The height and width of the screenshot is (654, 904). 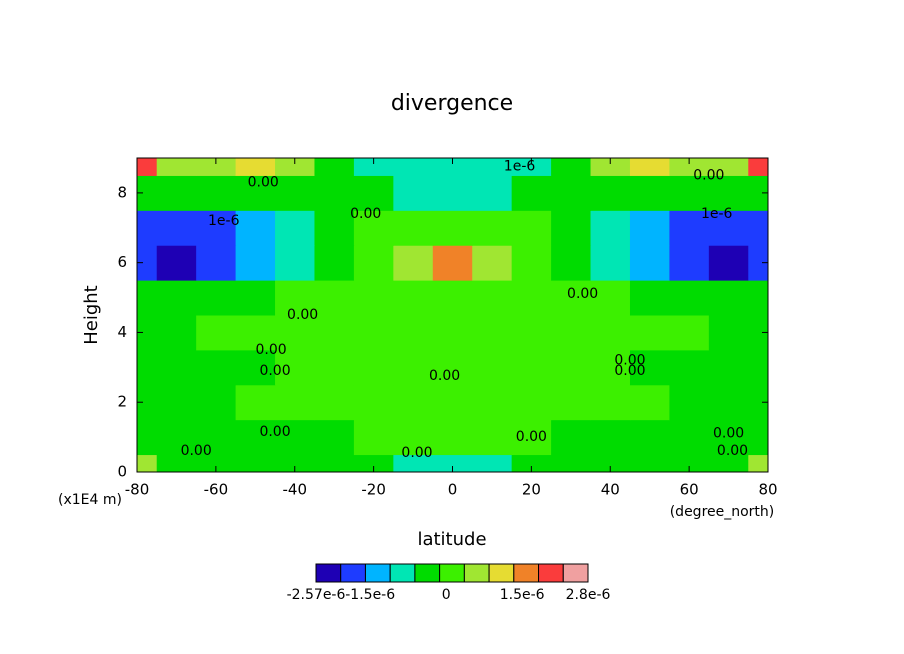 What do you see at coordinates (717, 214) in the screenshot?
I see `contour-label: 1e-6` at bounding box center [717, 214].